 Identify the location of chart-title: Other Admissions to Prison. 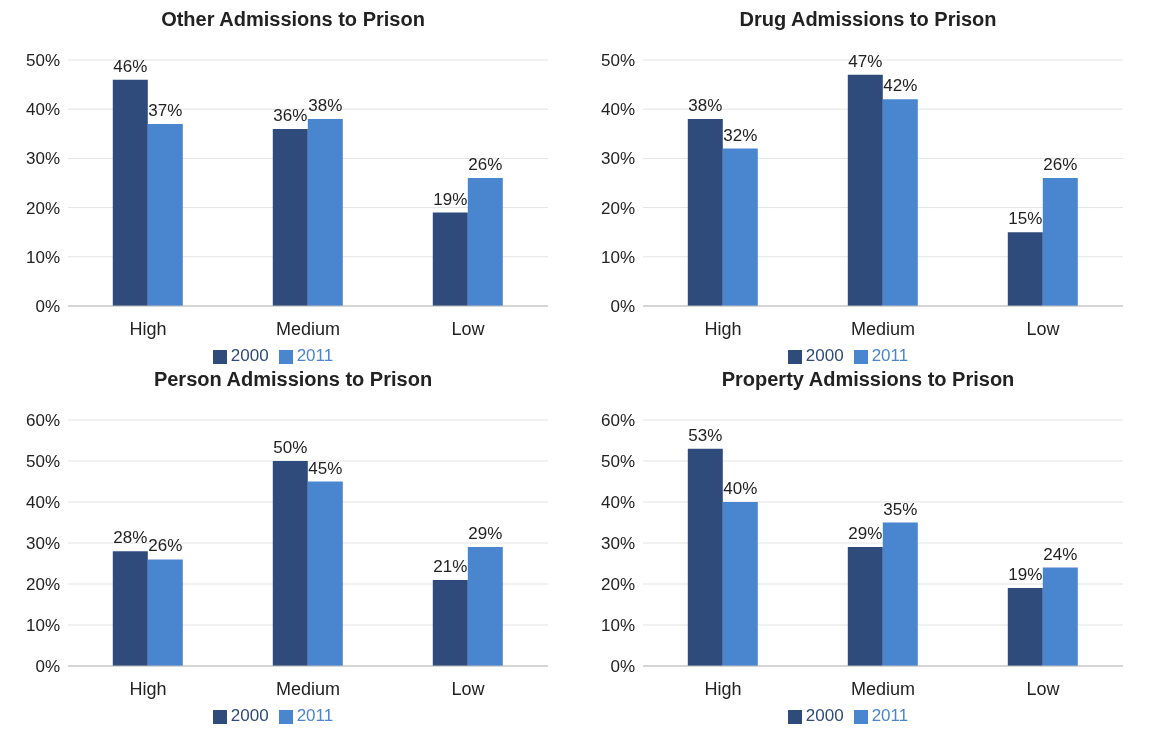
(293, 20).